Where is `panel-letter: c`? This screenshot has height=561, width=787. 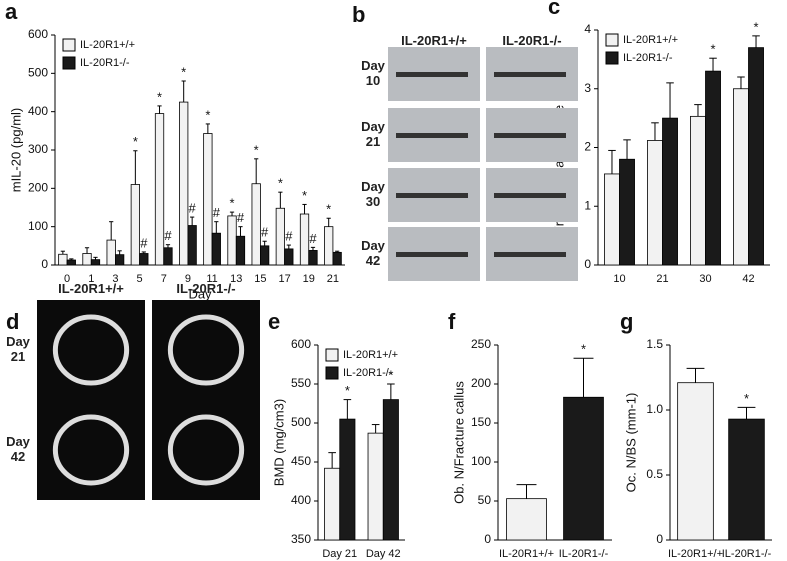 panel-letter: c is located at coordinates (554, 9).